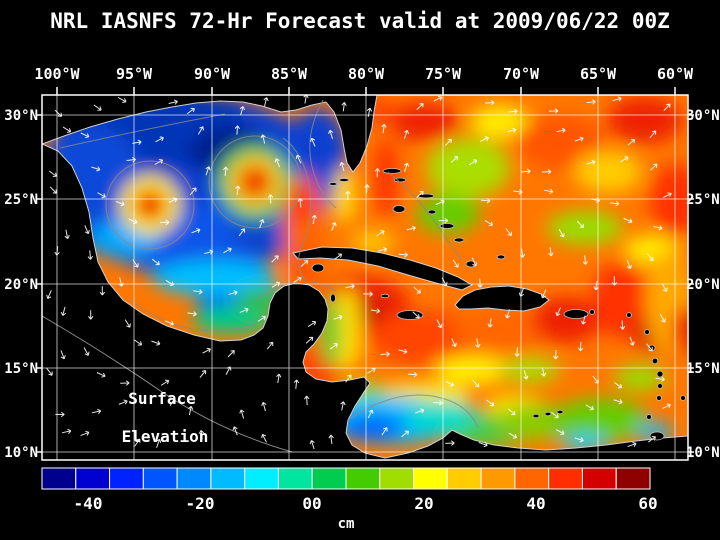  What do you see at coordinates (289, 74) in the screenshot?
I see `x-tick-label: 85°W` at bounding box center [289, 74].